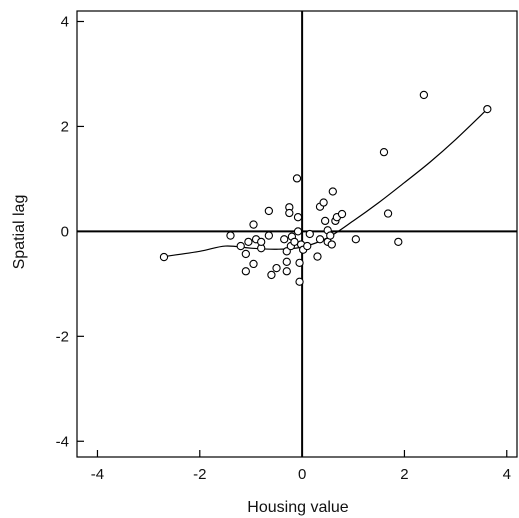 Image resolution: width=519 pixels, height=518 pixels. What do you see at coordinates (65, 126) in the screenshot?
I see `y-tick-label: 2` at bounding box center [65, 126].